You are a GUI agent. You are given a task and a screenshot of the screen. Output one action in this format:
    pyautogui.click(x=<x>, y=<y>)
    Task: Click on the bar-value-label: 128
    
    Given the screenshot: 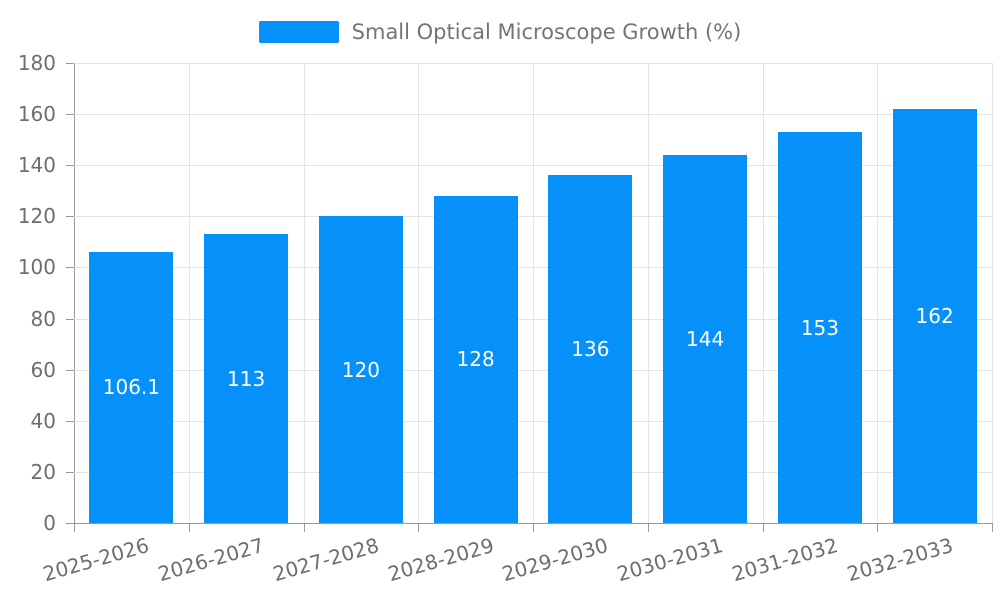 What is the action you would take?
    pyautogui.click(x=475, y=359)
    